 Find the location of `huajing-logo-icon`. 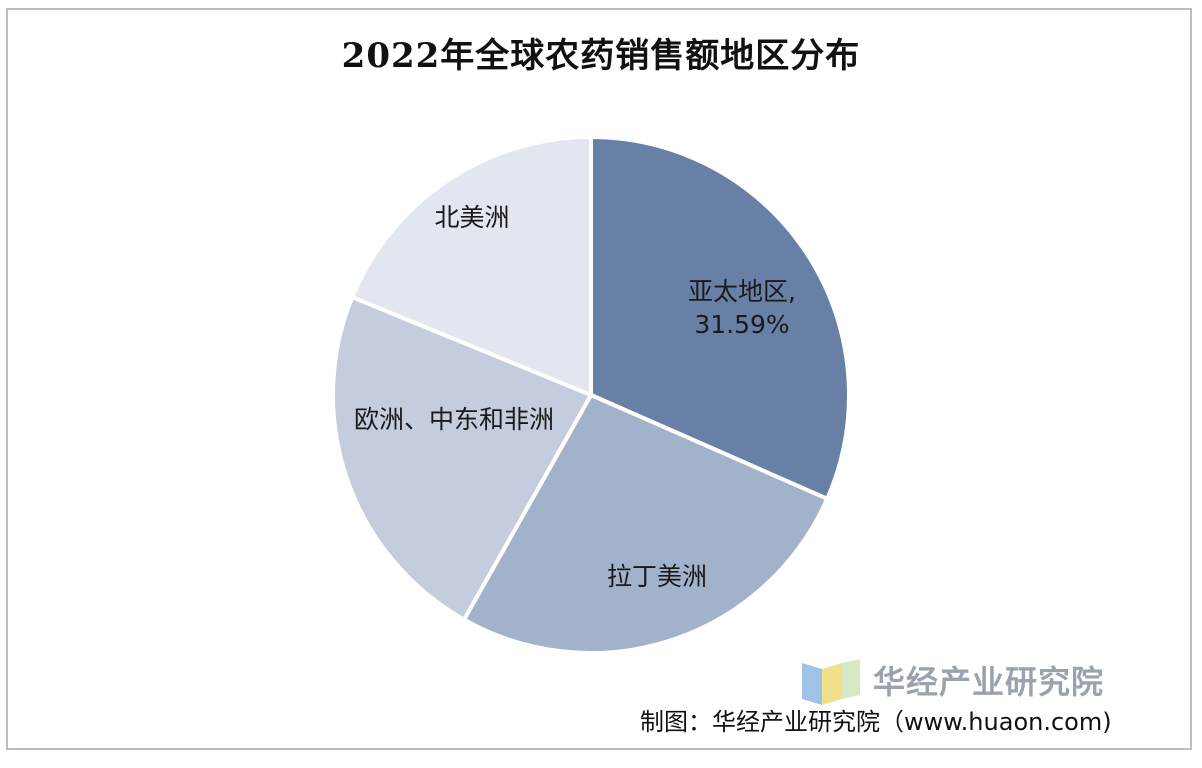

huajing-logo-icon is located at coordinates (831, 682).